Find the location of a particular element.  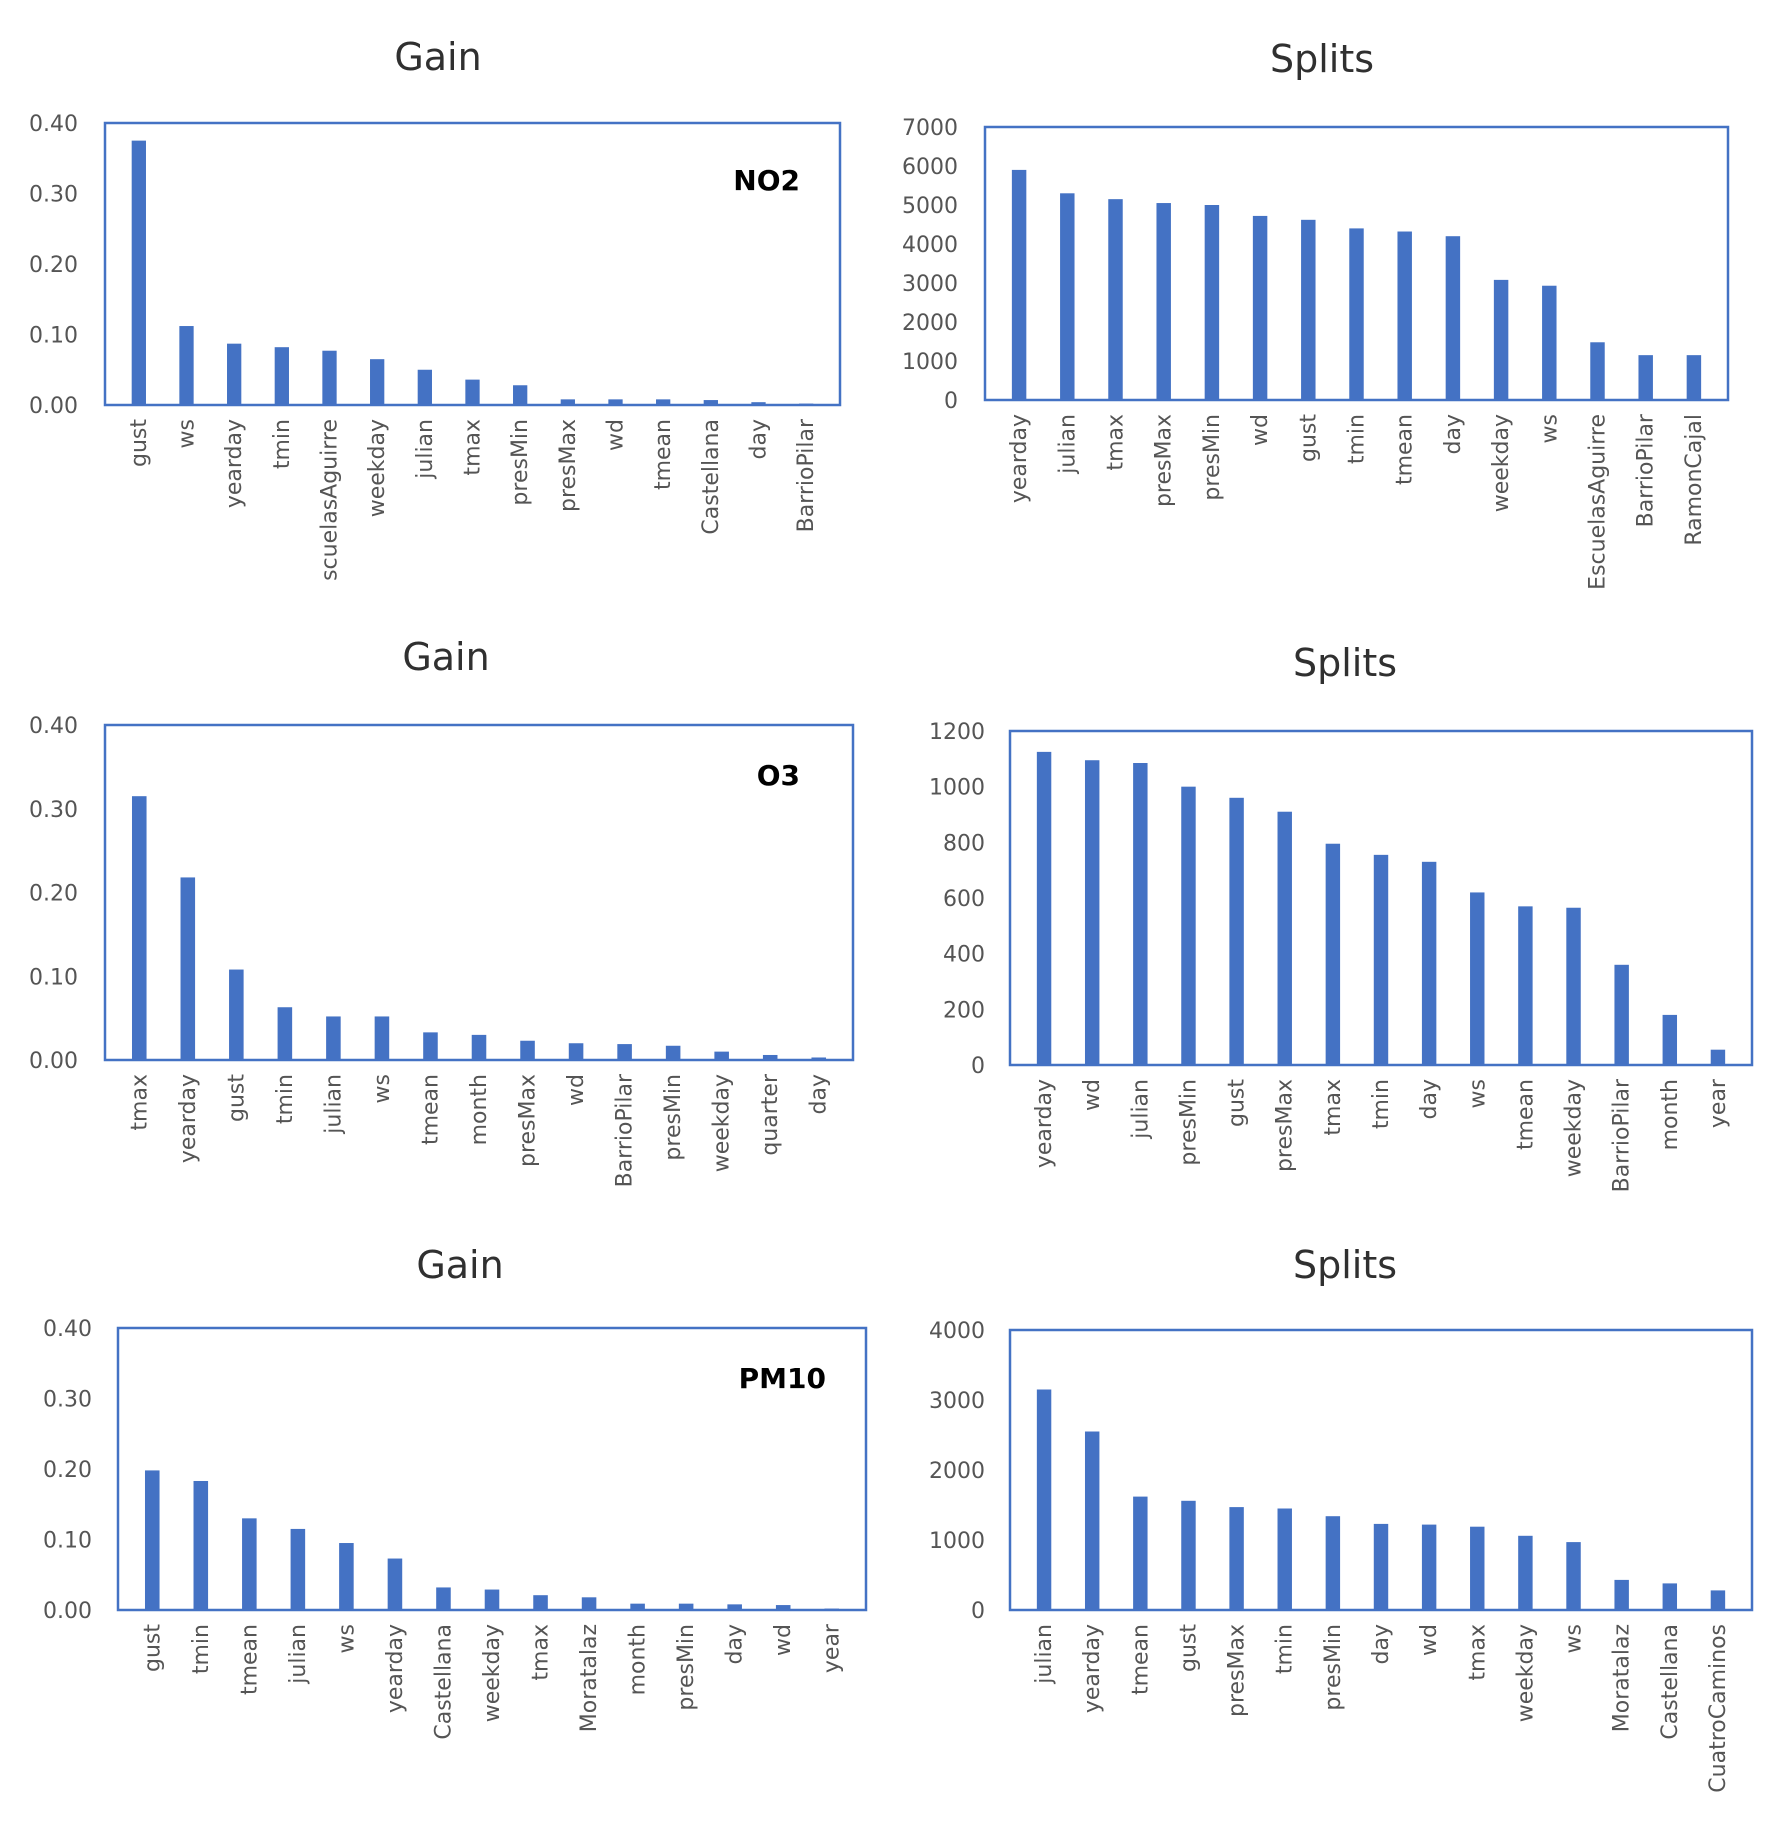

y-tick-label: 400 is located at coordinates (964, 955).